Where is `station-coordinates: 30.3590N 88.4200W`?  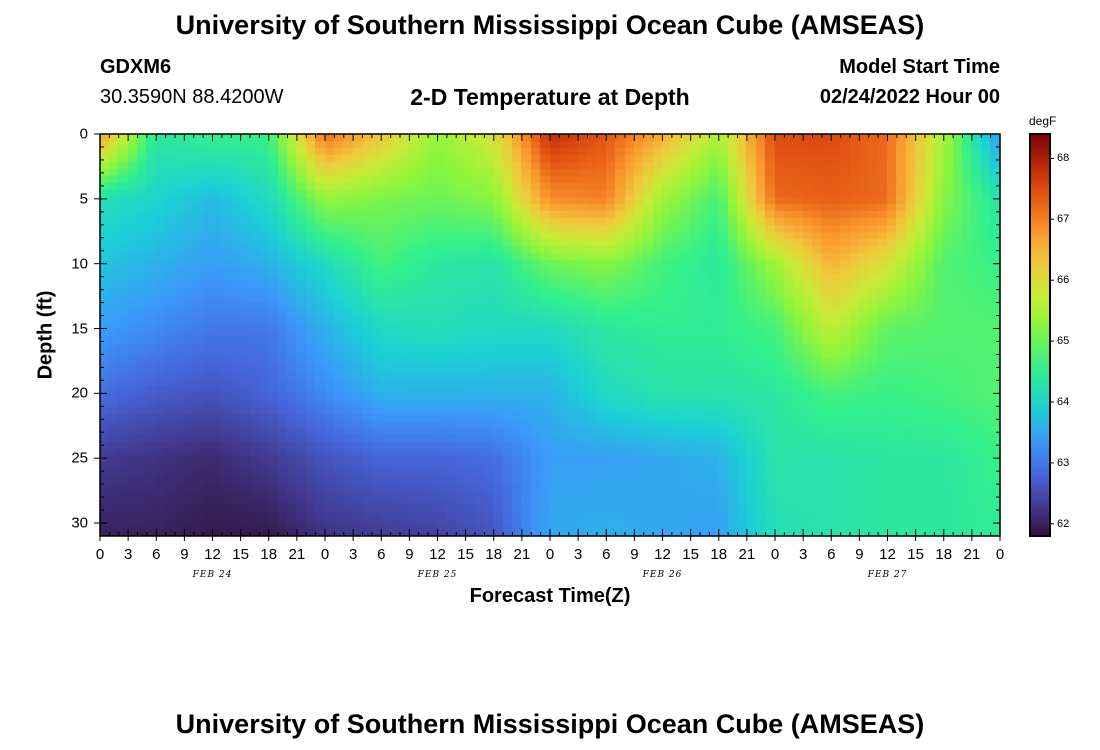 station-coordinates: 30.3590N 88.4200W is located at coordinates (192, 97).